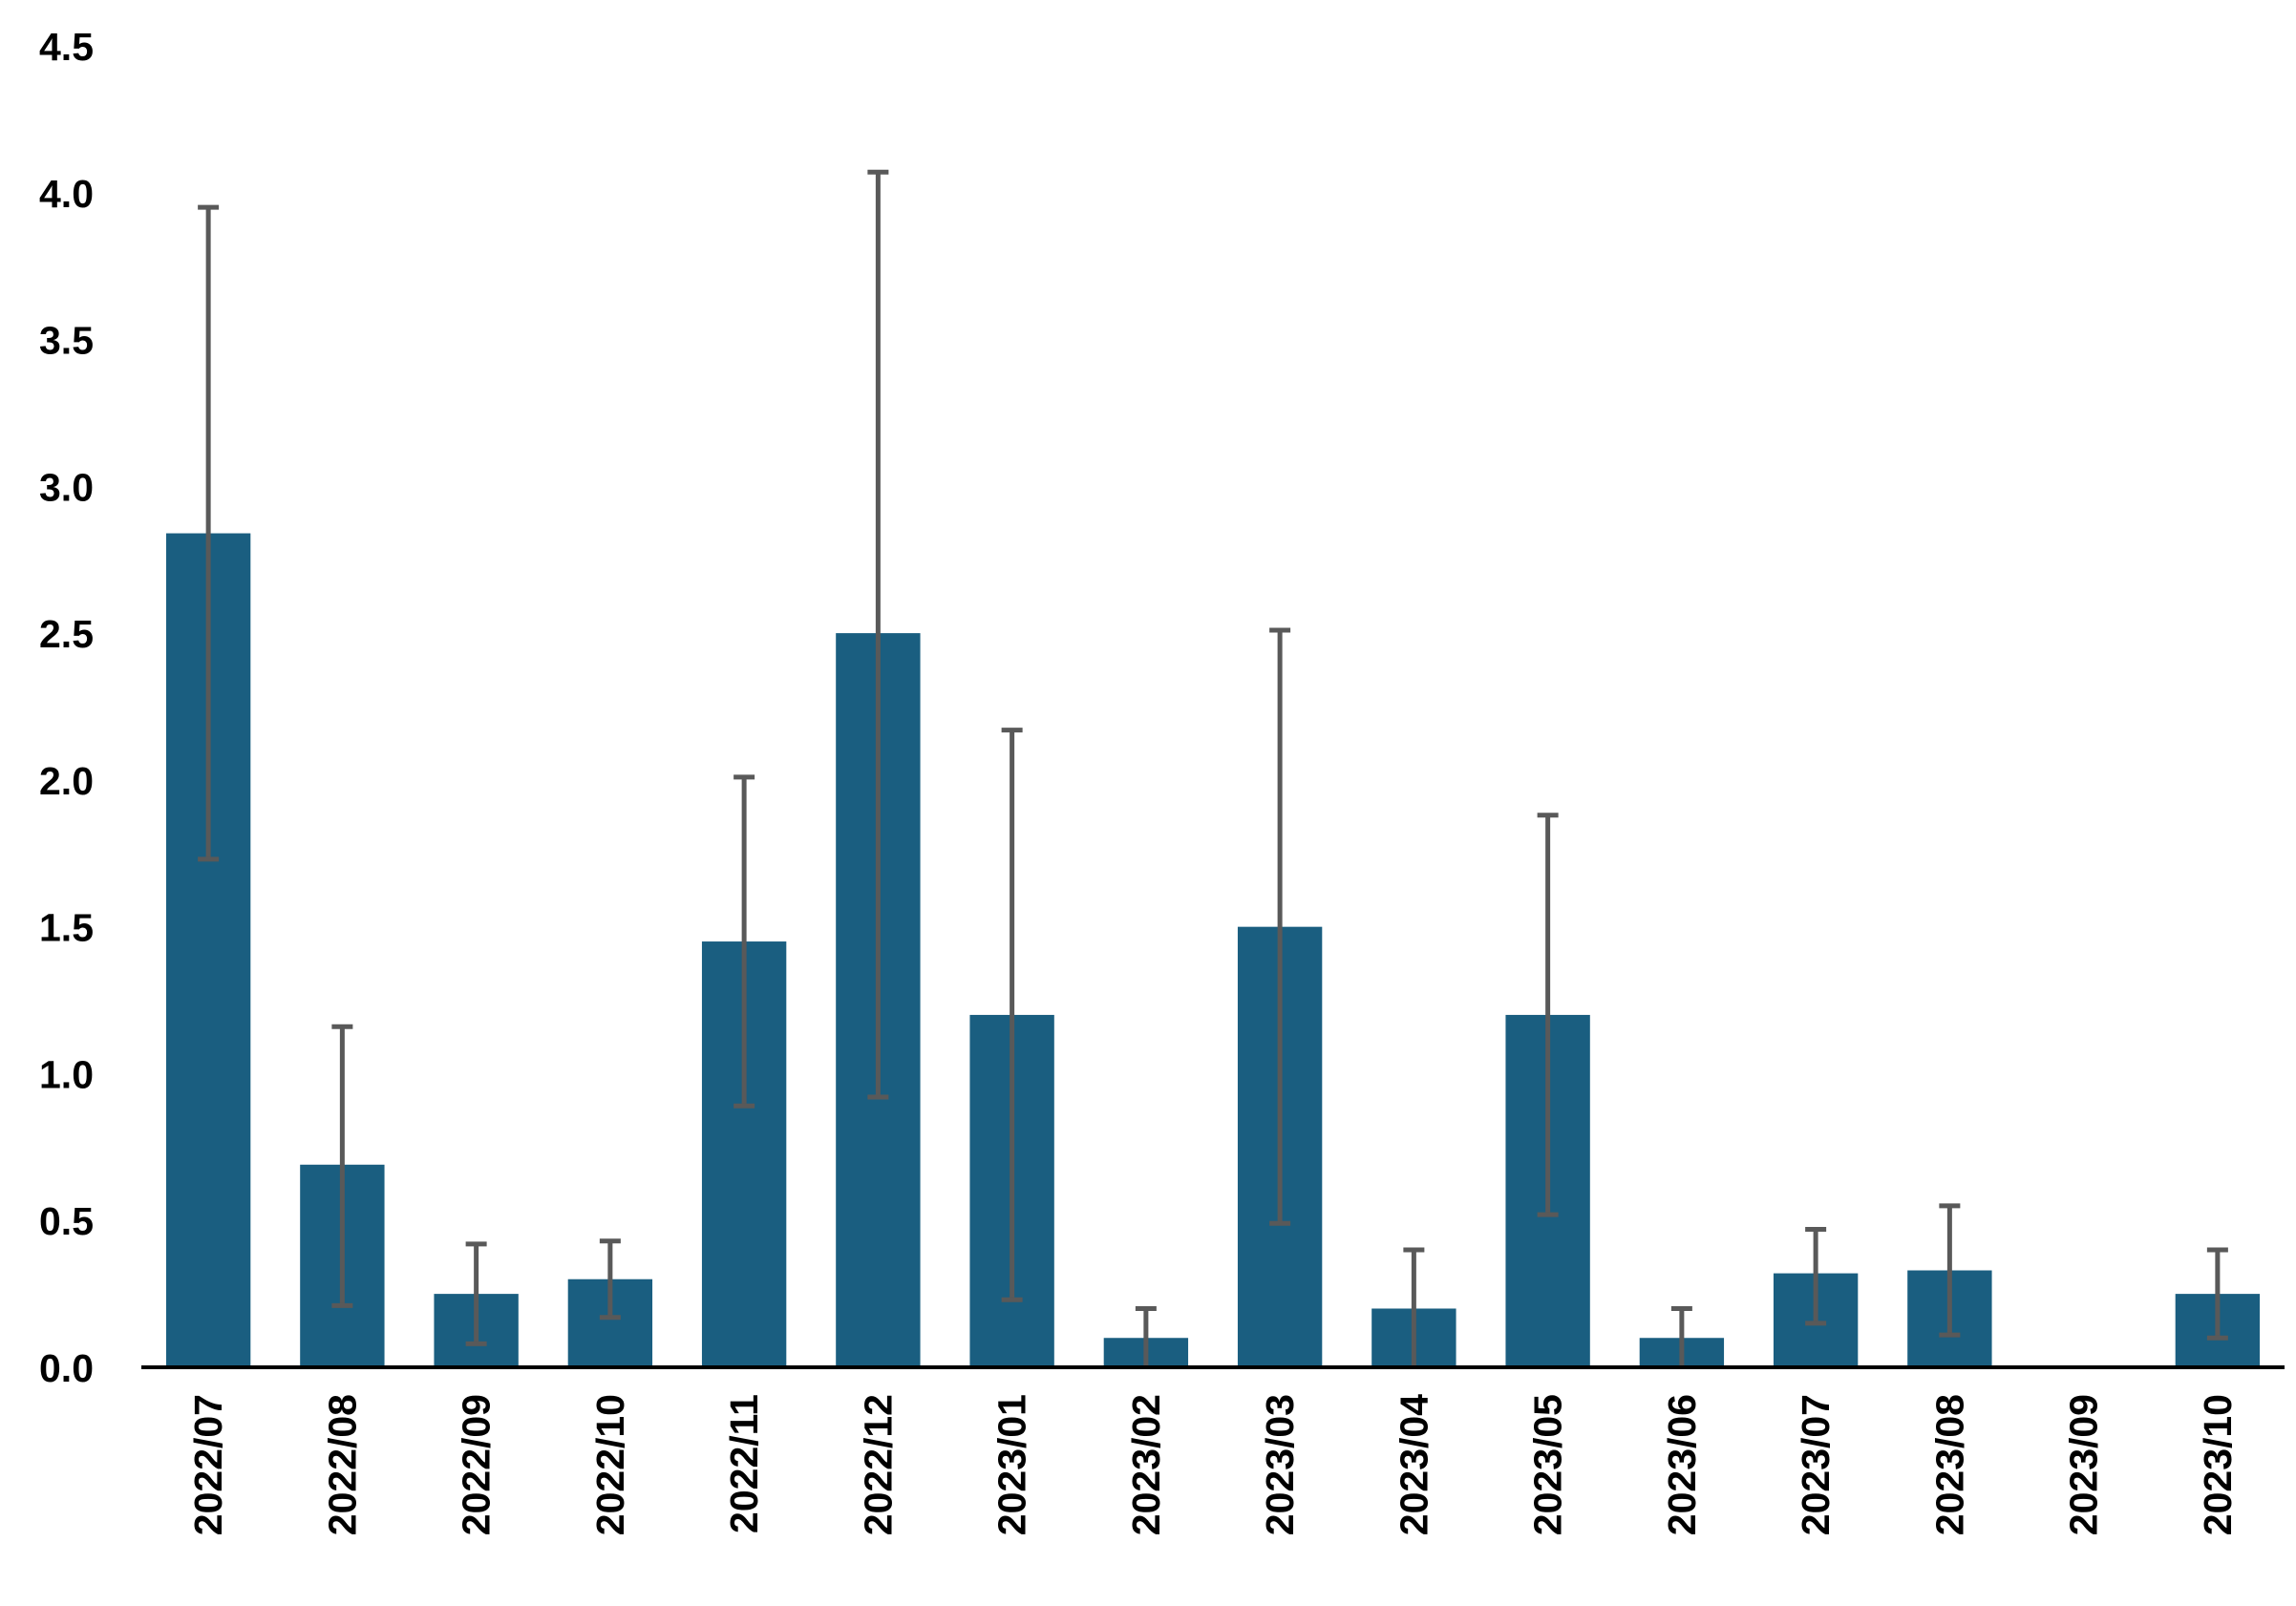  I want to click on x-tick-label: 2023/09, so click(2084, 1464).